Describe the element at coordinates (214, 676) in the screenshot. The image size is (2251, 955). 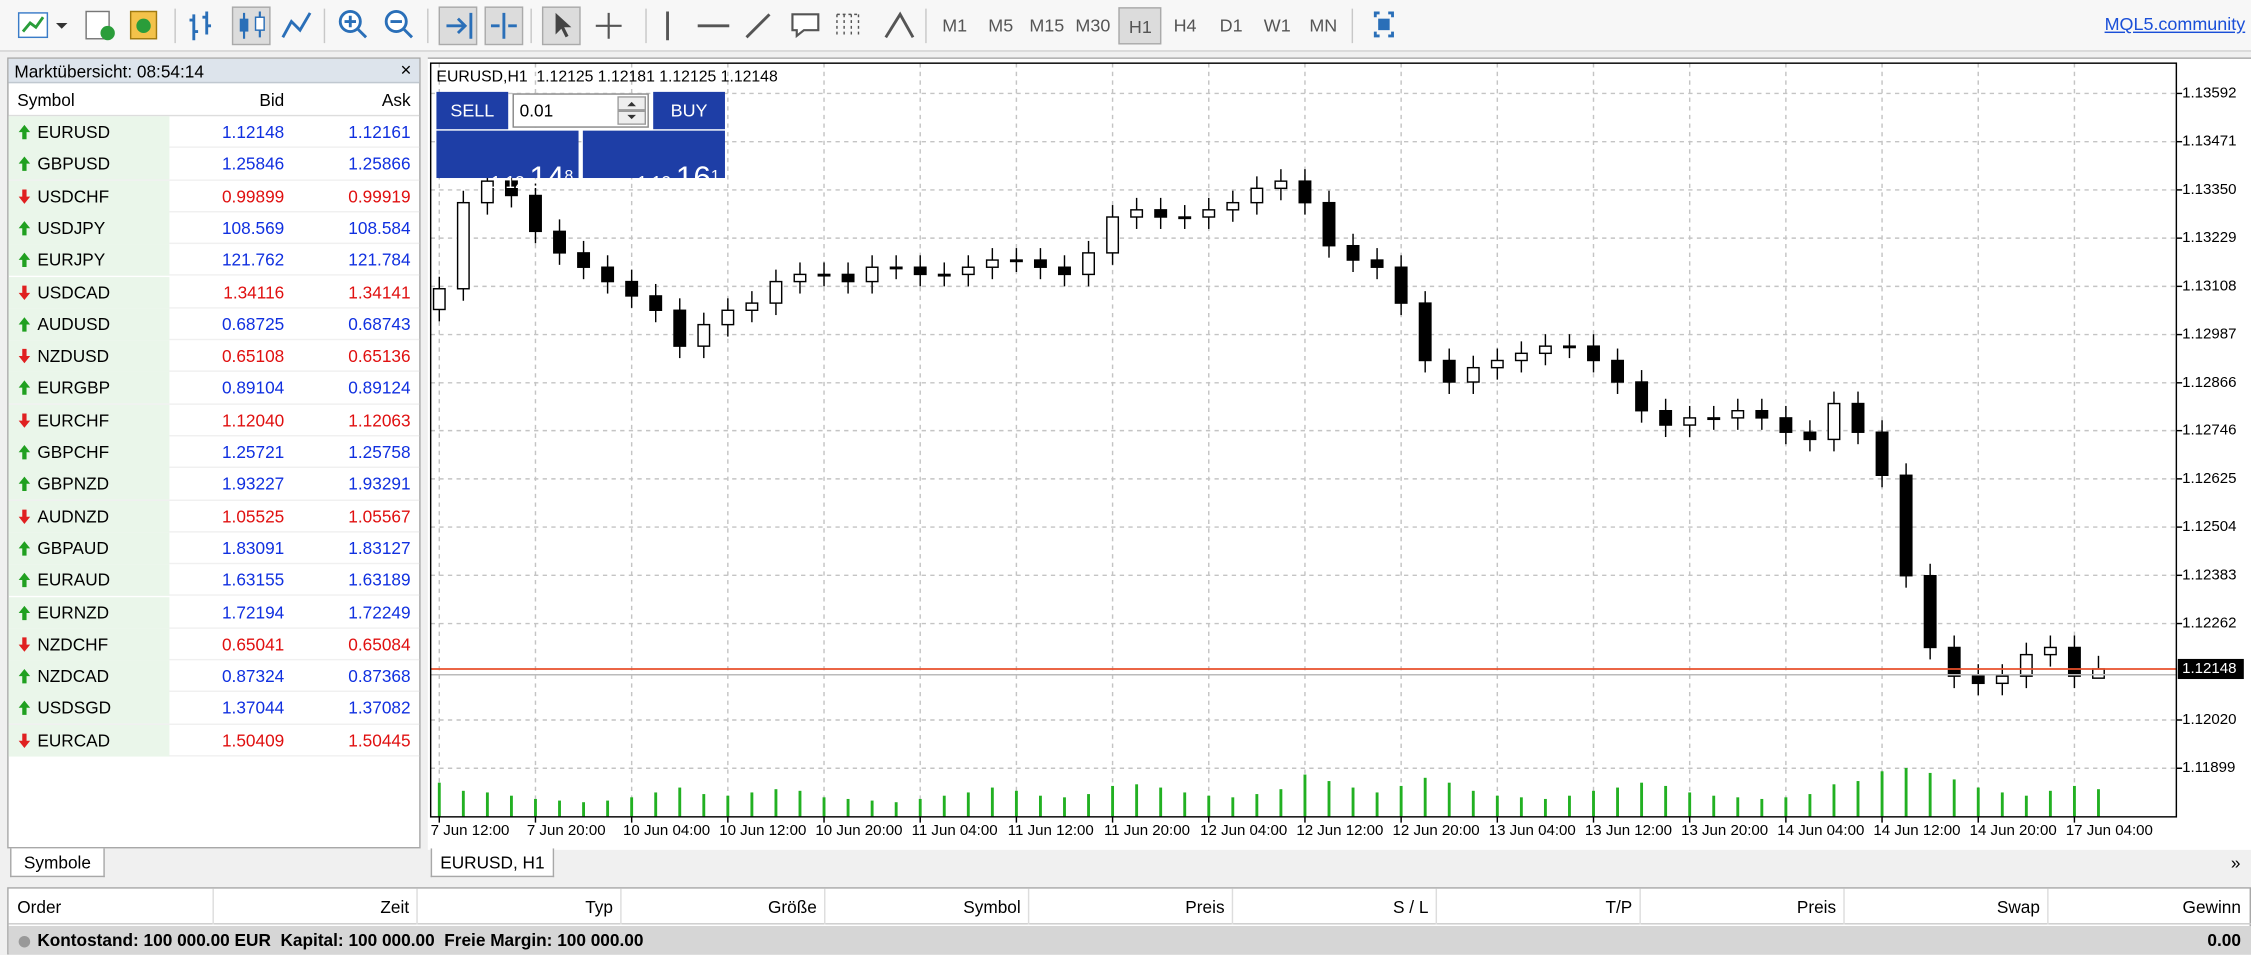
I see `symbol-row: NZDCAD 0.87324 0.87368` at that location.